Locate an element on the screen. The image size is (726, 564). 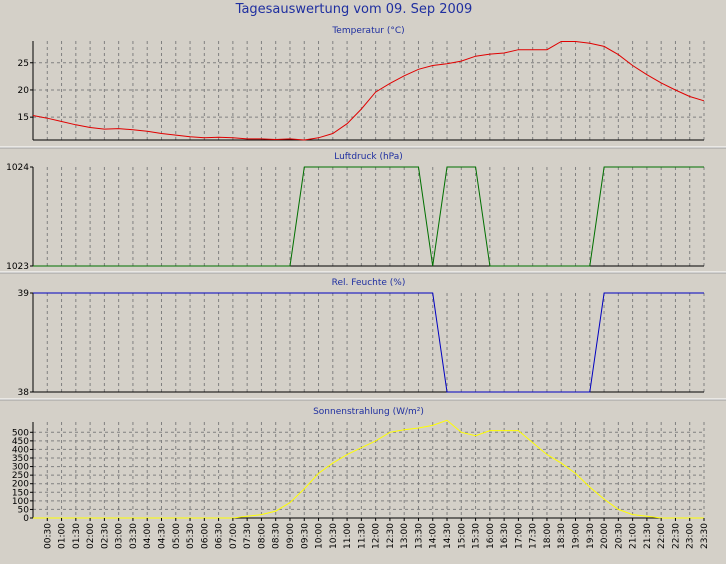
x-tick-label: 02:00 is located at coordinates (91, 536).